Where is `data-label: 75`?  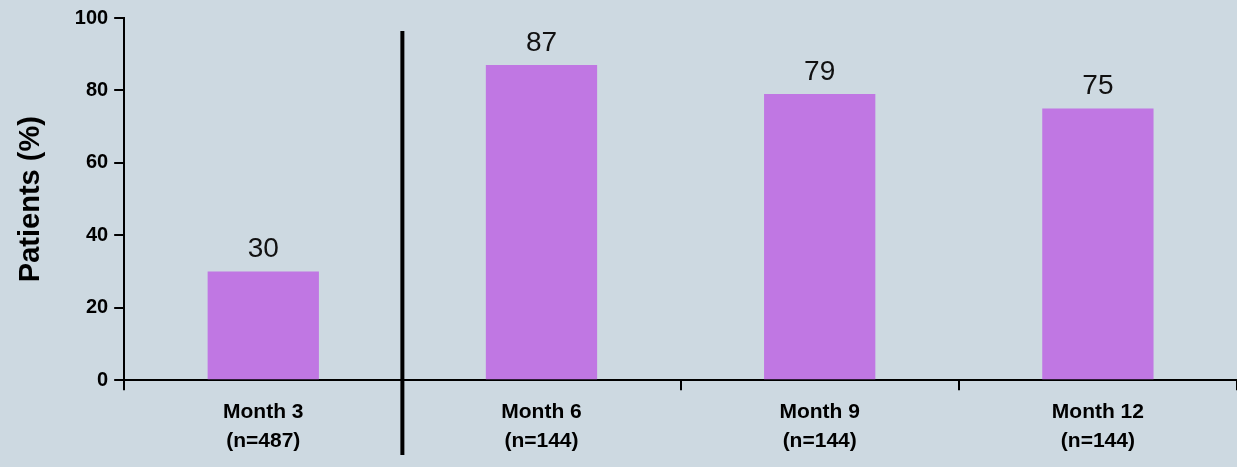 data-label: 75 is located at coordinates (1098, 85).